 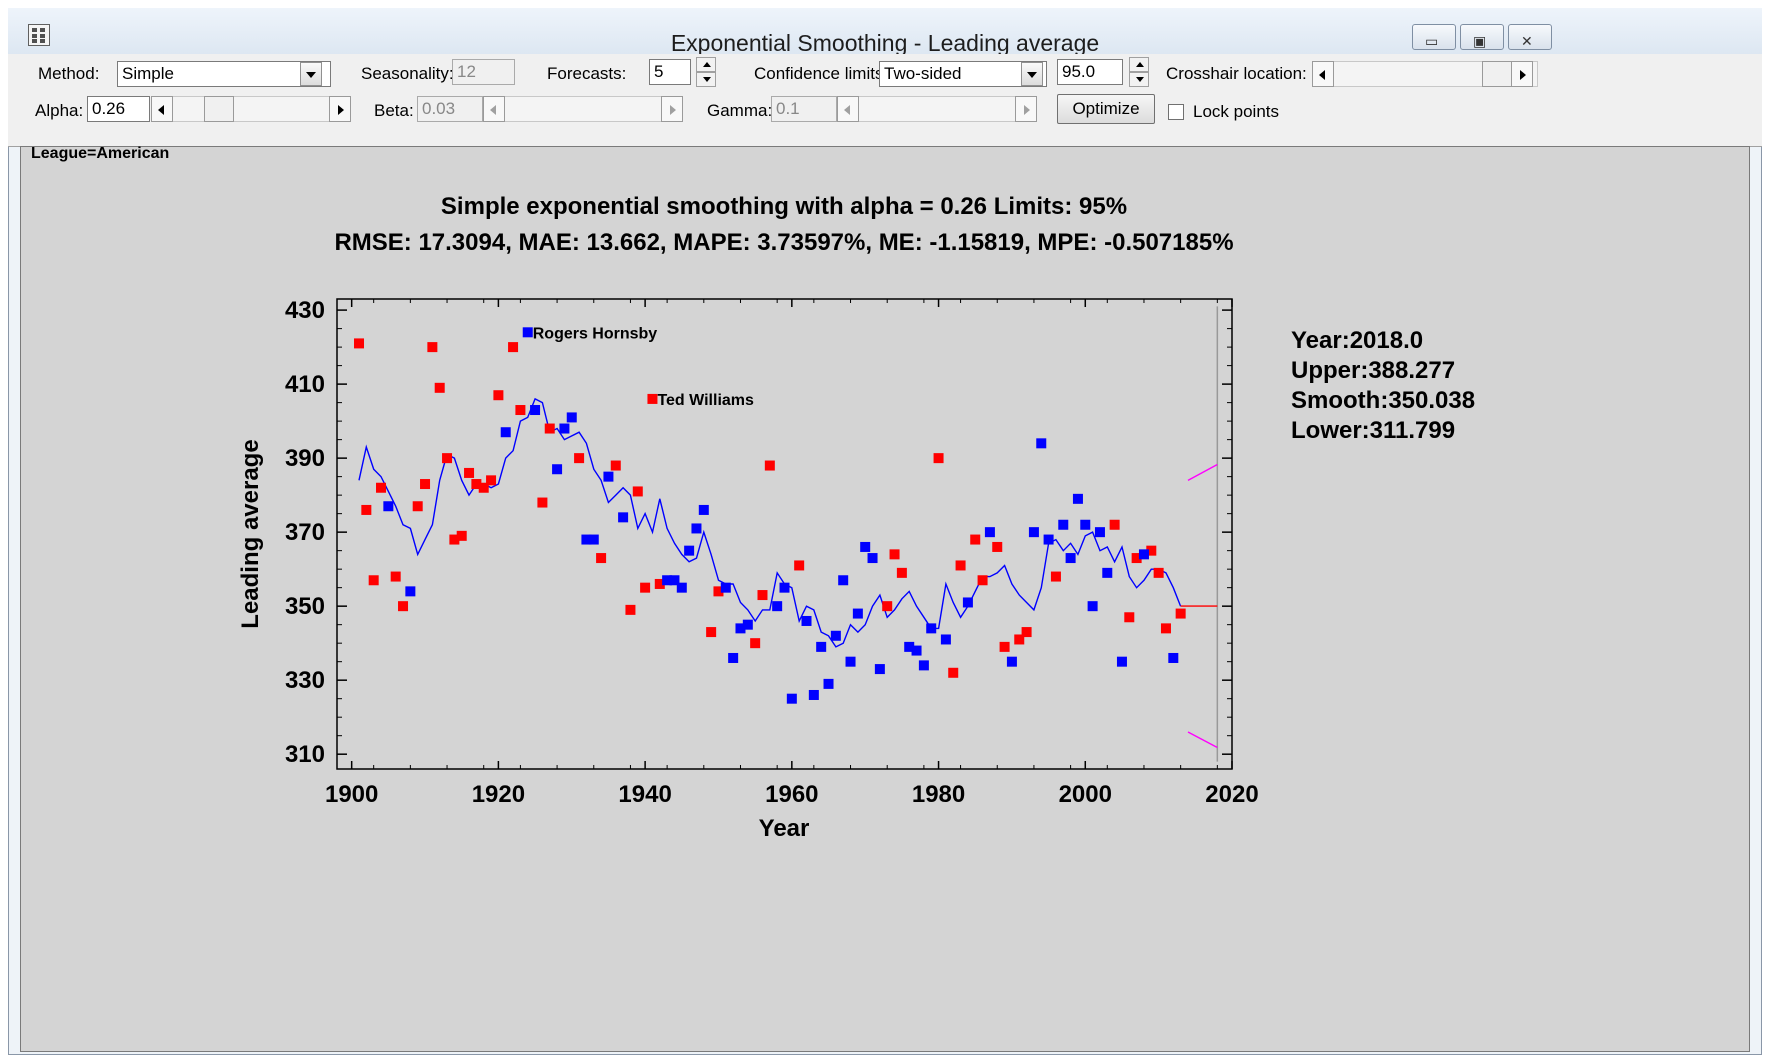 What do you see at coordinates (39, 35) in the screenshot?
I see `app-grid-icon` at bounding box center [39, 35].